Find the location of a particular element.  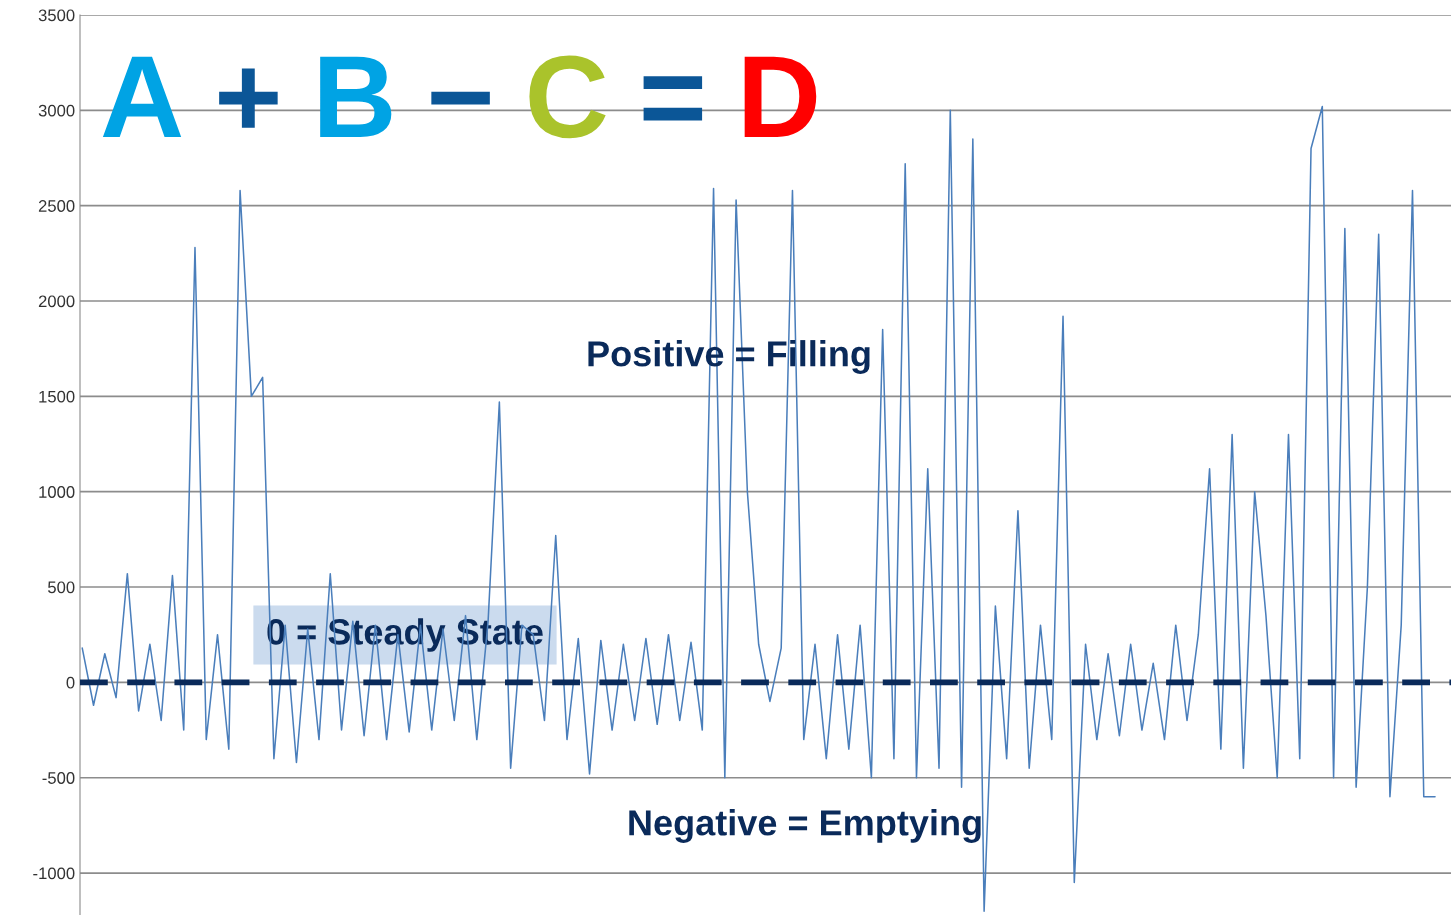

y-tick-label: -1000 is located at coordinates (54, 873).